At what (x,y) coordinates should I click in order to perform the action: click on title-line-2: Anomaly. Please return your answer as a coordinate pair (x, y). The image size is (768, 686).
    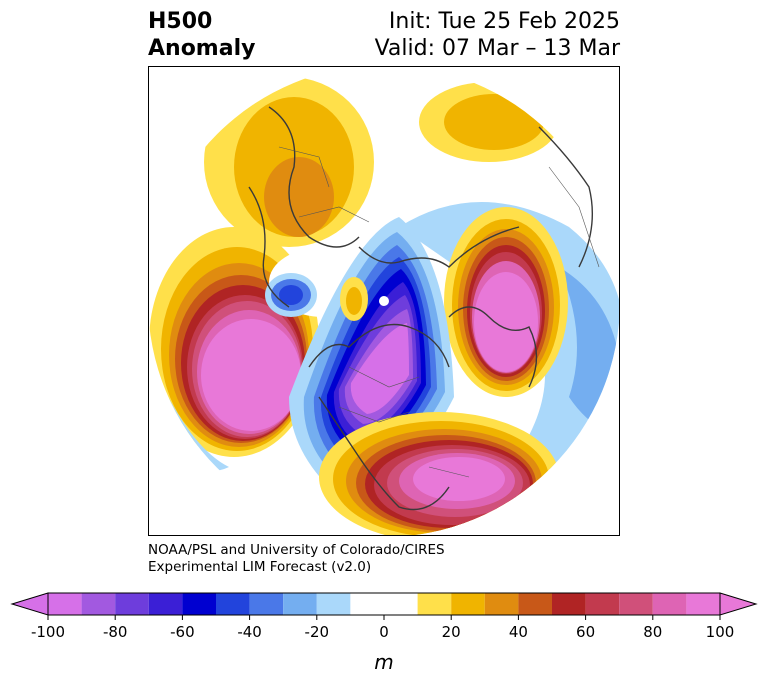
    Looking at the image, I should click on (202, 48).